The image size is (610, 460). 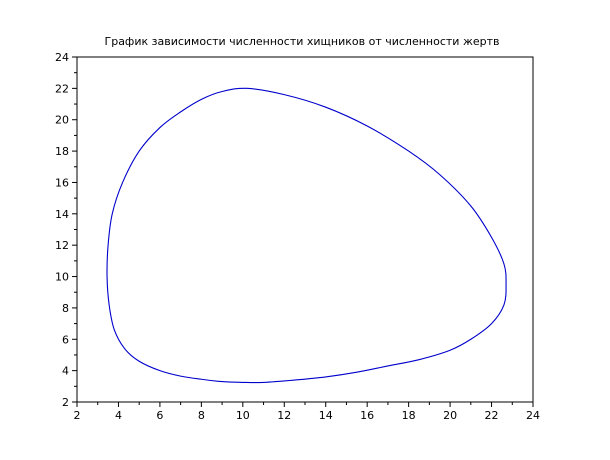 What do you see at coordinates (118, 415) in the screenshot?
I see `x-tick-label: 4` at bounding box center [118, 415].